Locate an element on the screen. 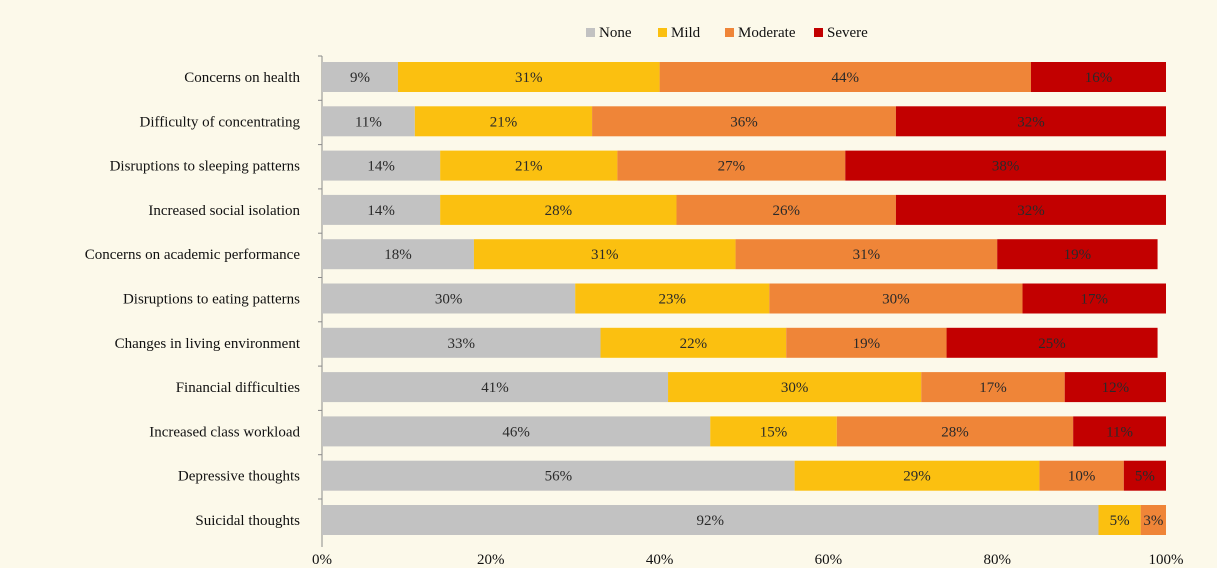 This screenshot has height=568, width=1217. data-label: 10% is located at coordinates (1082, 477).